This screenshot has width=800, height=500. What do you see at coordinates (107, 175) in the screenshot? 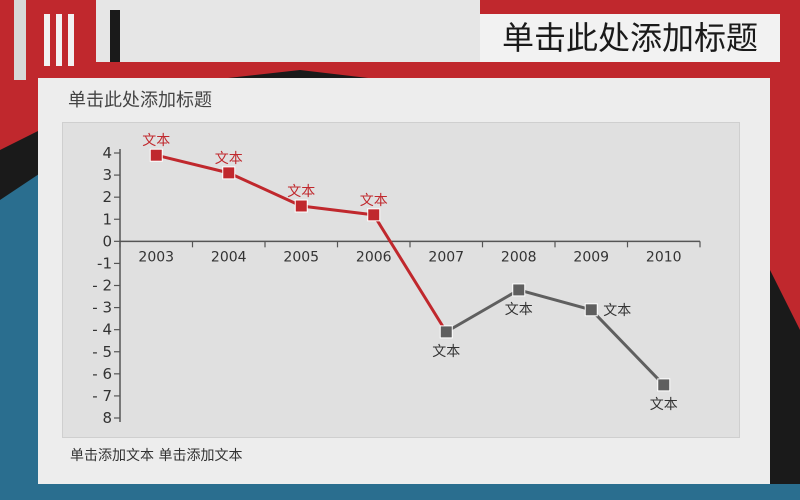
I see `y-tick-label: 3` at bounding box center [107, 175].